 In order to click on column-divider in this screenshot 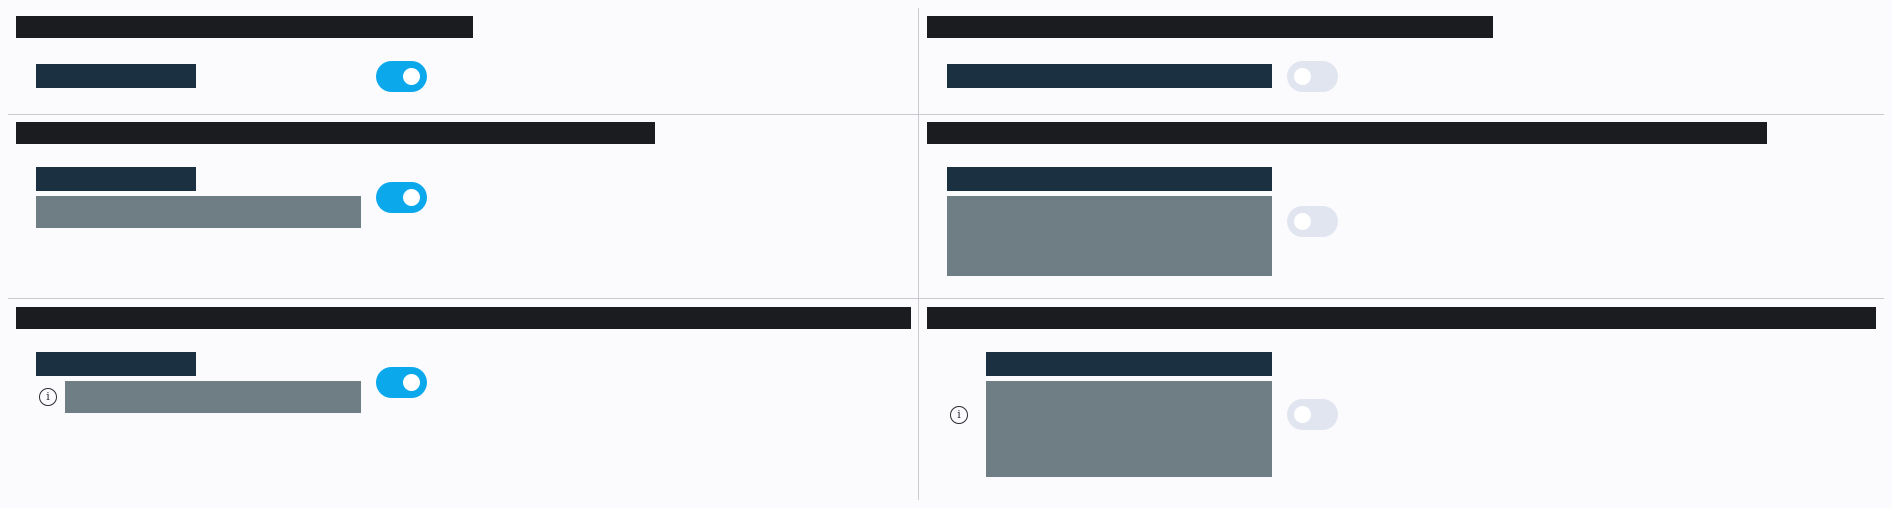, I will do `click(918, 254)`.